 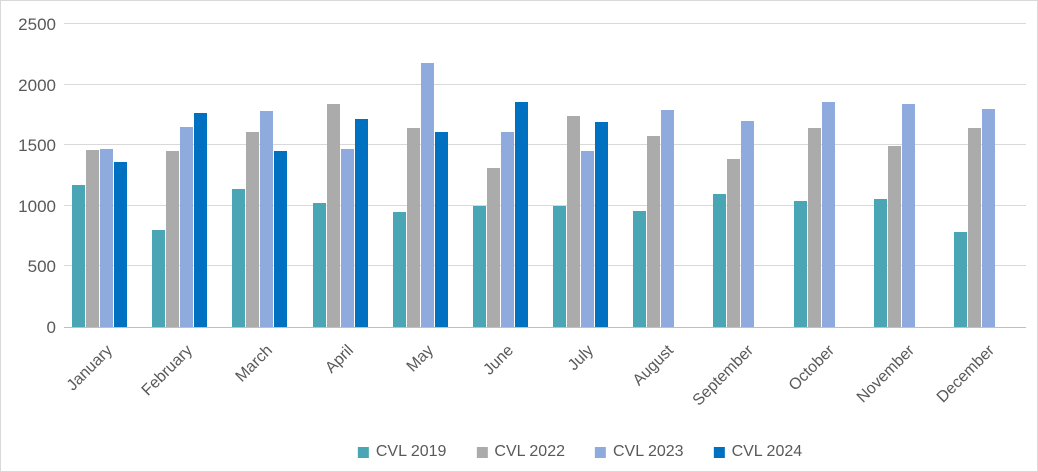 What do you see at coordinates (885, 374) in the screenshot?
I see `x-axis-tick-label: November` at bounding box center [885, 374].